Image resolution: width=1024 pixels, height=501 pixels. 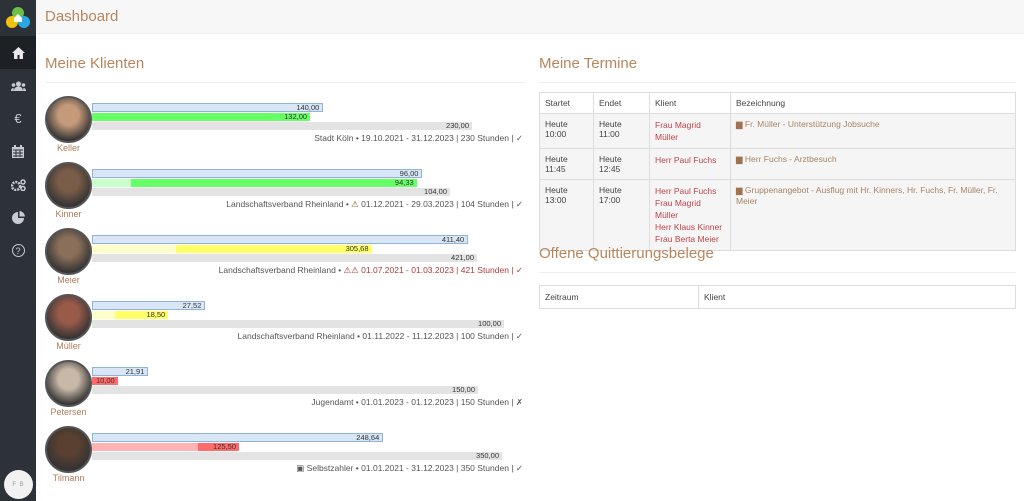 What do you see at coordinates (873, 103) in the screenshot?
I see `col-desc: Bezeichnung` at bounding box center [873, 103].